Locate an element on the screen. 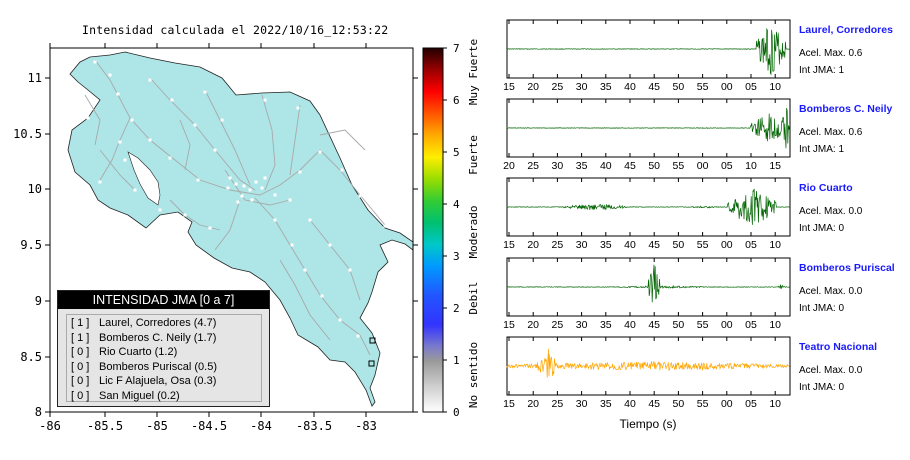  legend-row: [ 0 ] Lic F Alajuela, Osa (0.3) is located at coordinates (166, 381).